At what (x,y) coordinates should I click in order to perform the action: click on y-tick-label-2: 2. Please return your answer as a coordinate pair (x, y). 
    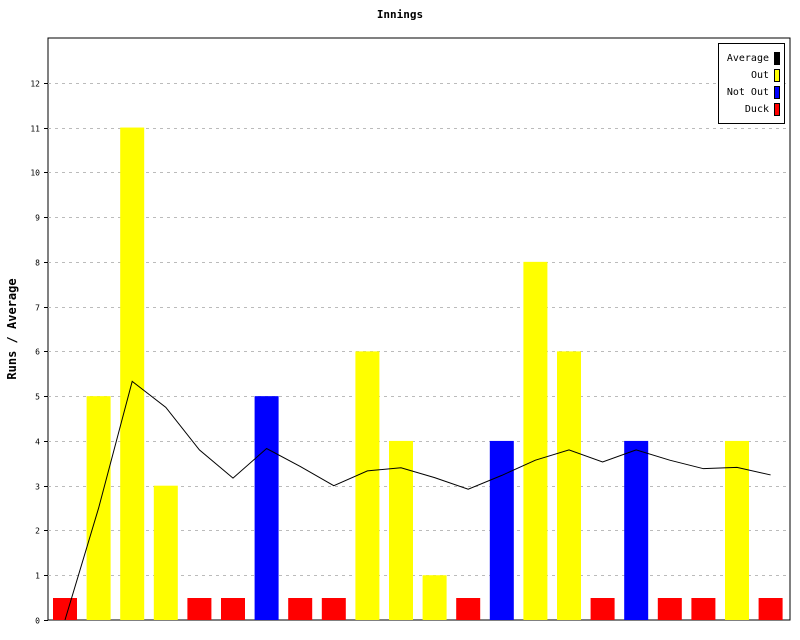
    Looking at the image, I should click on (37, 531).